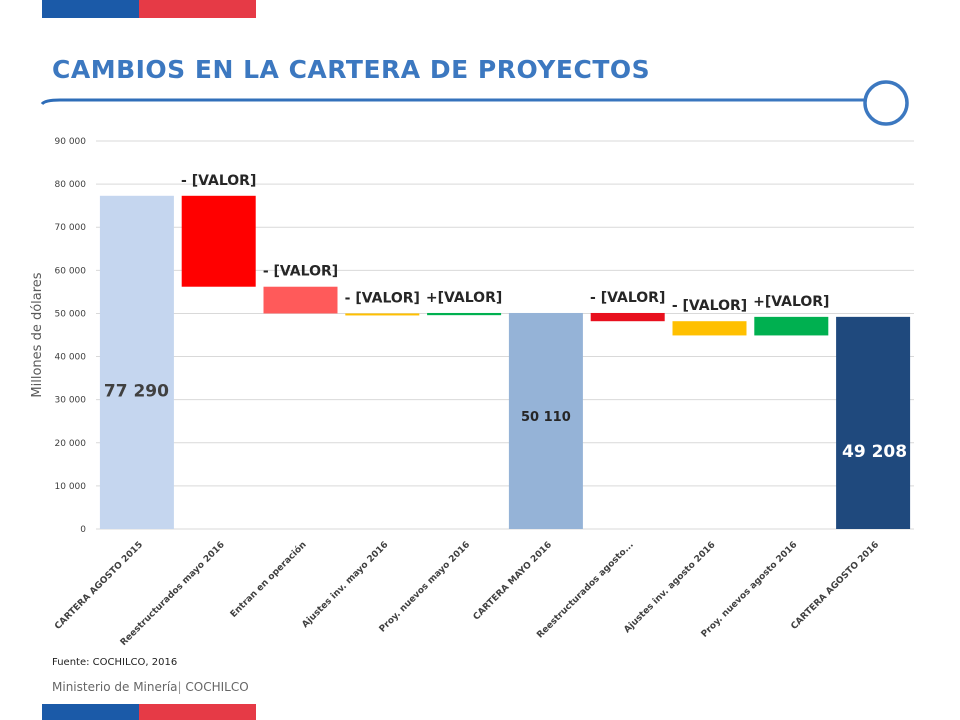 This screenshot has height=720, width=960. I want to click on flag-blue-segment-bottom, so click(90, 712).